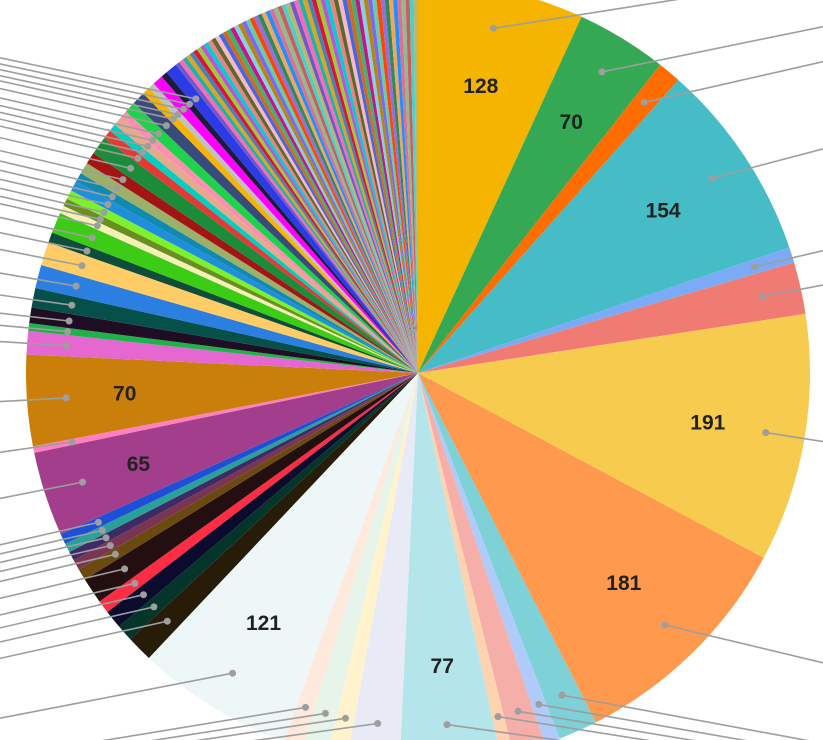 The width and height of the screenshot is (823, 740). Describe the element at coordinates (139, 464) in the screenshot. I see `data-label-28: 65` at that location.